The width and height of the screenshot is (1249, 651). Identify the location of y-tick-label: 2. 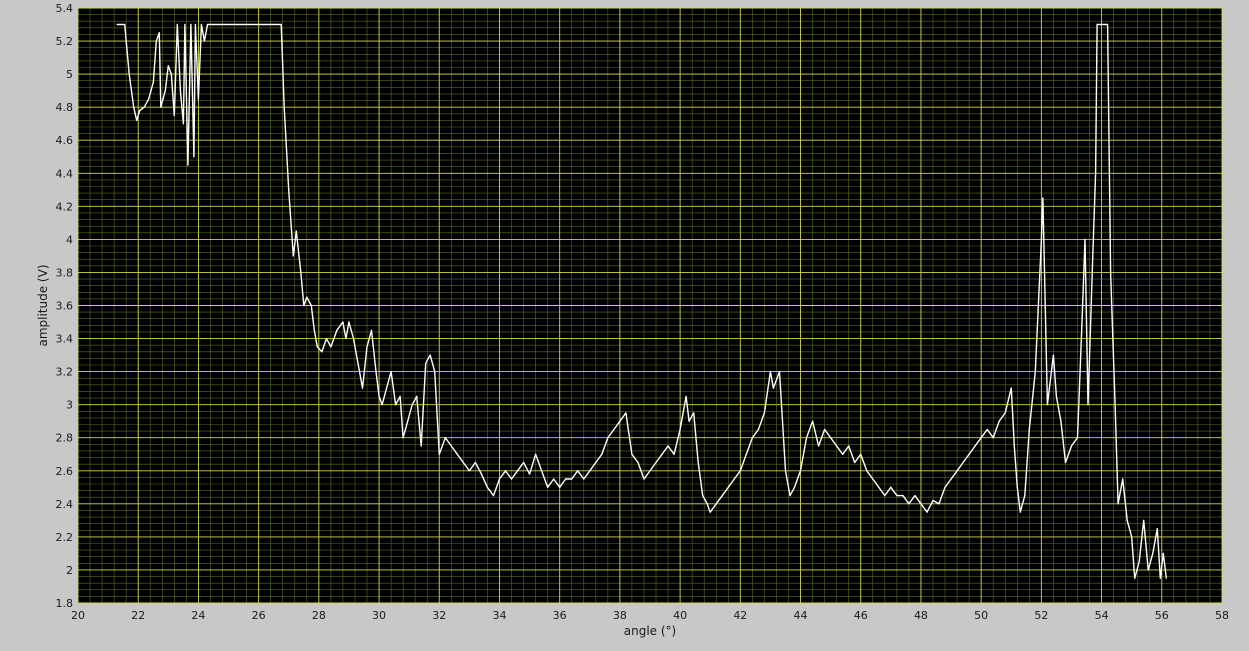
(69, 570).